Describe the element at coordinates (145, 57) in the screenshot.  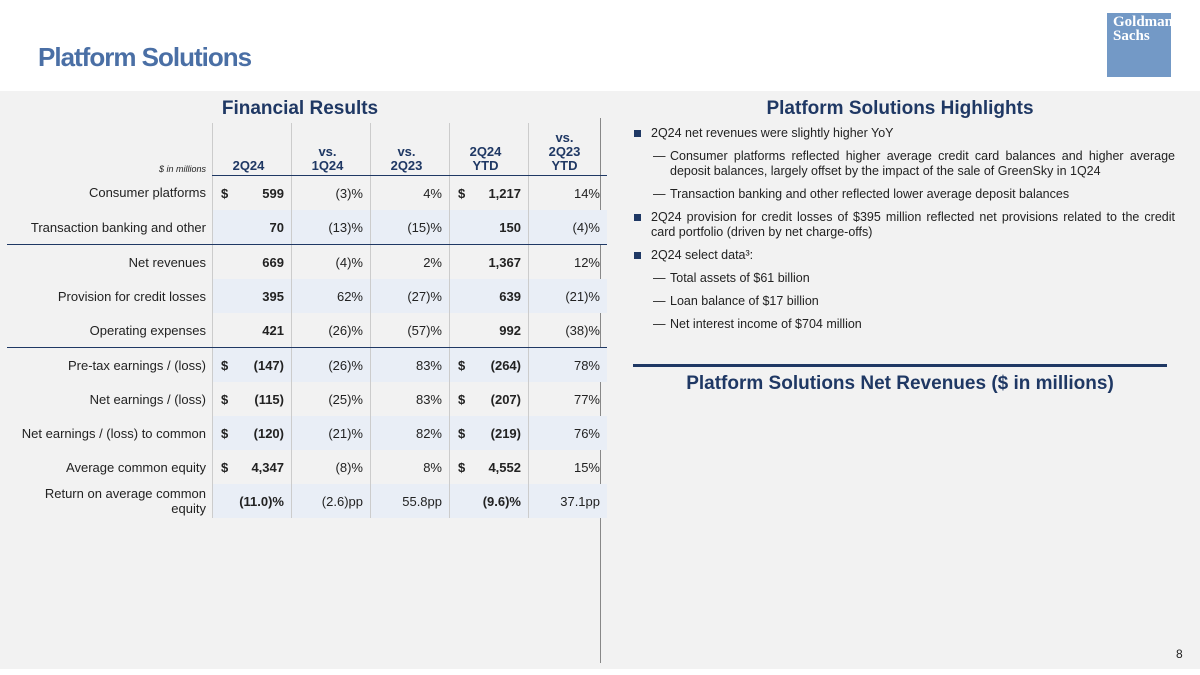
I see `slide-title: Platform Solutions` at that location.